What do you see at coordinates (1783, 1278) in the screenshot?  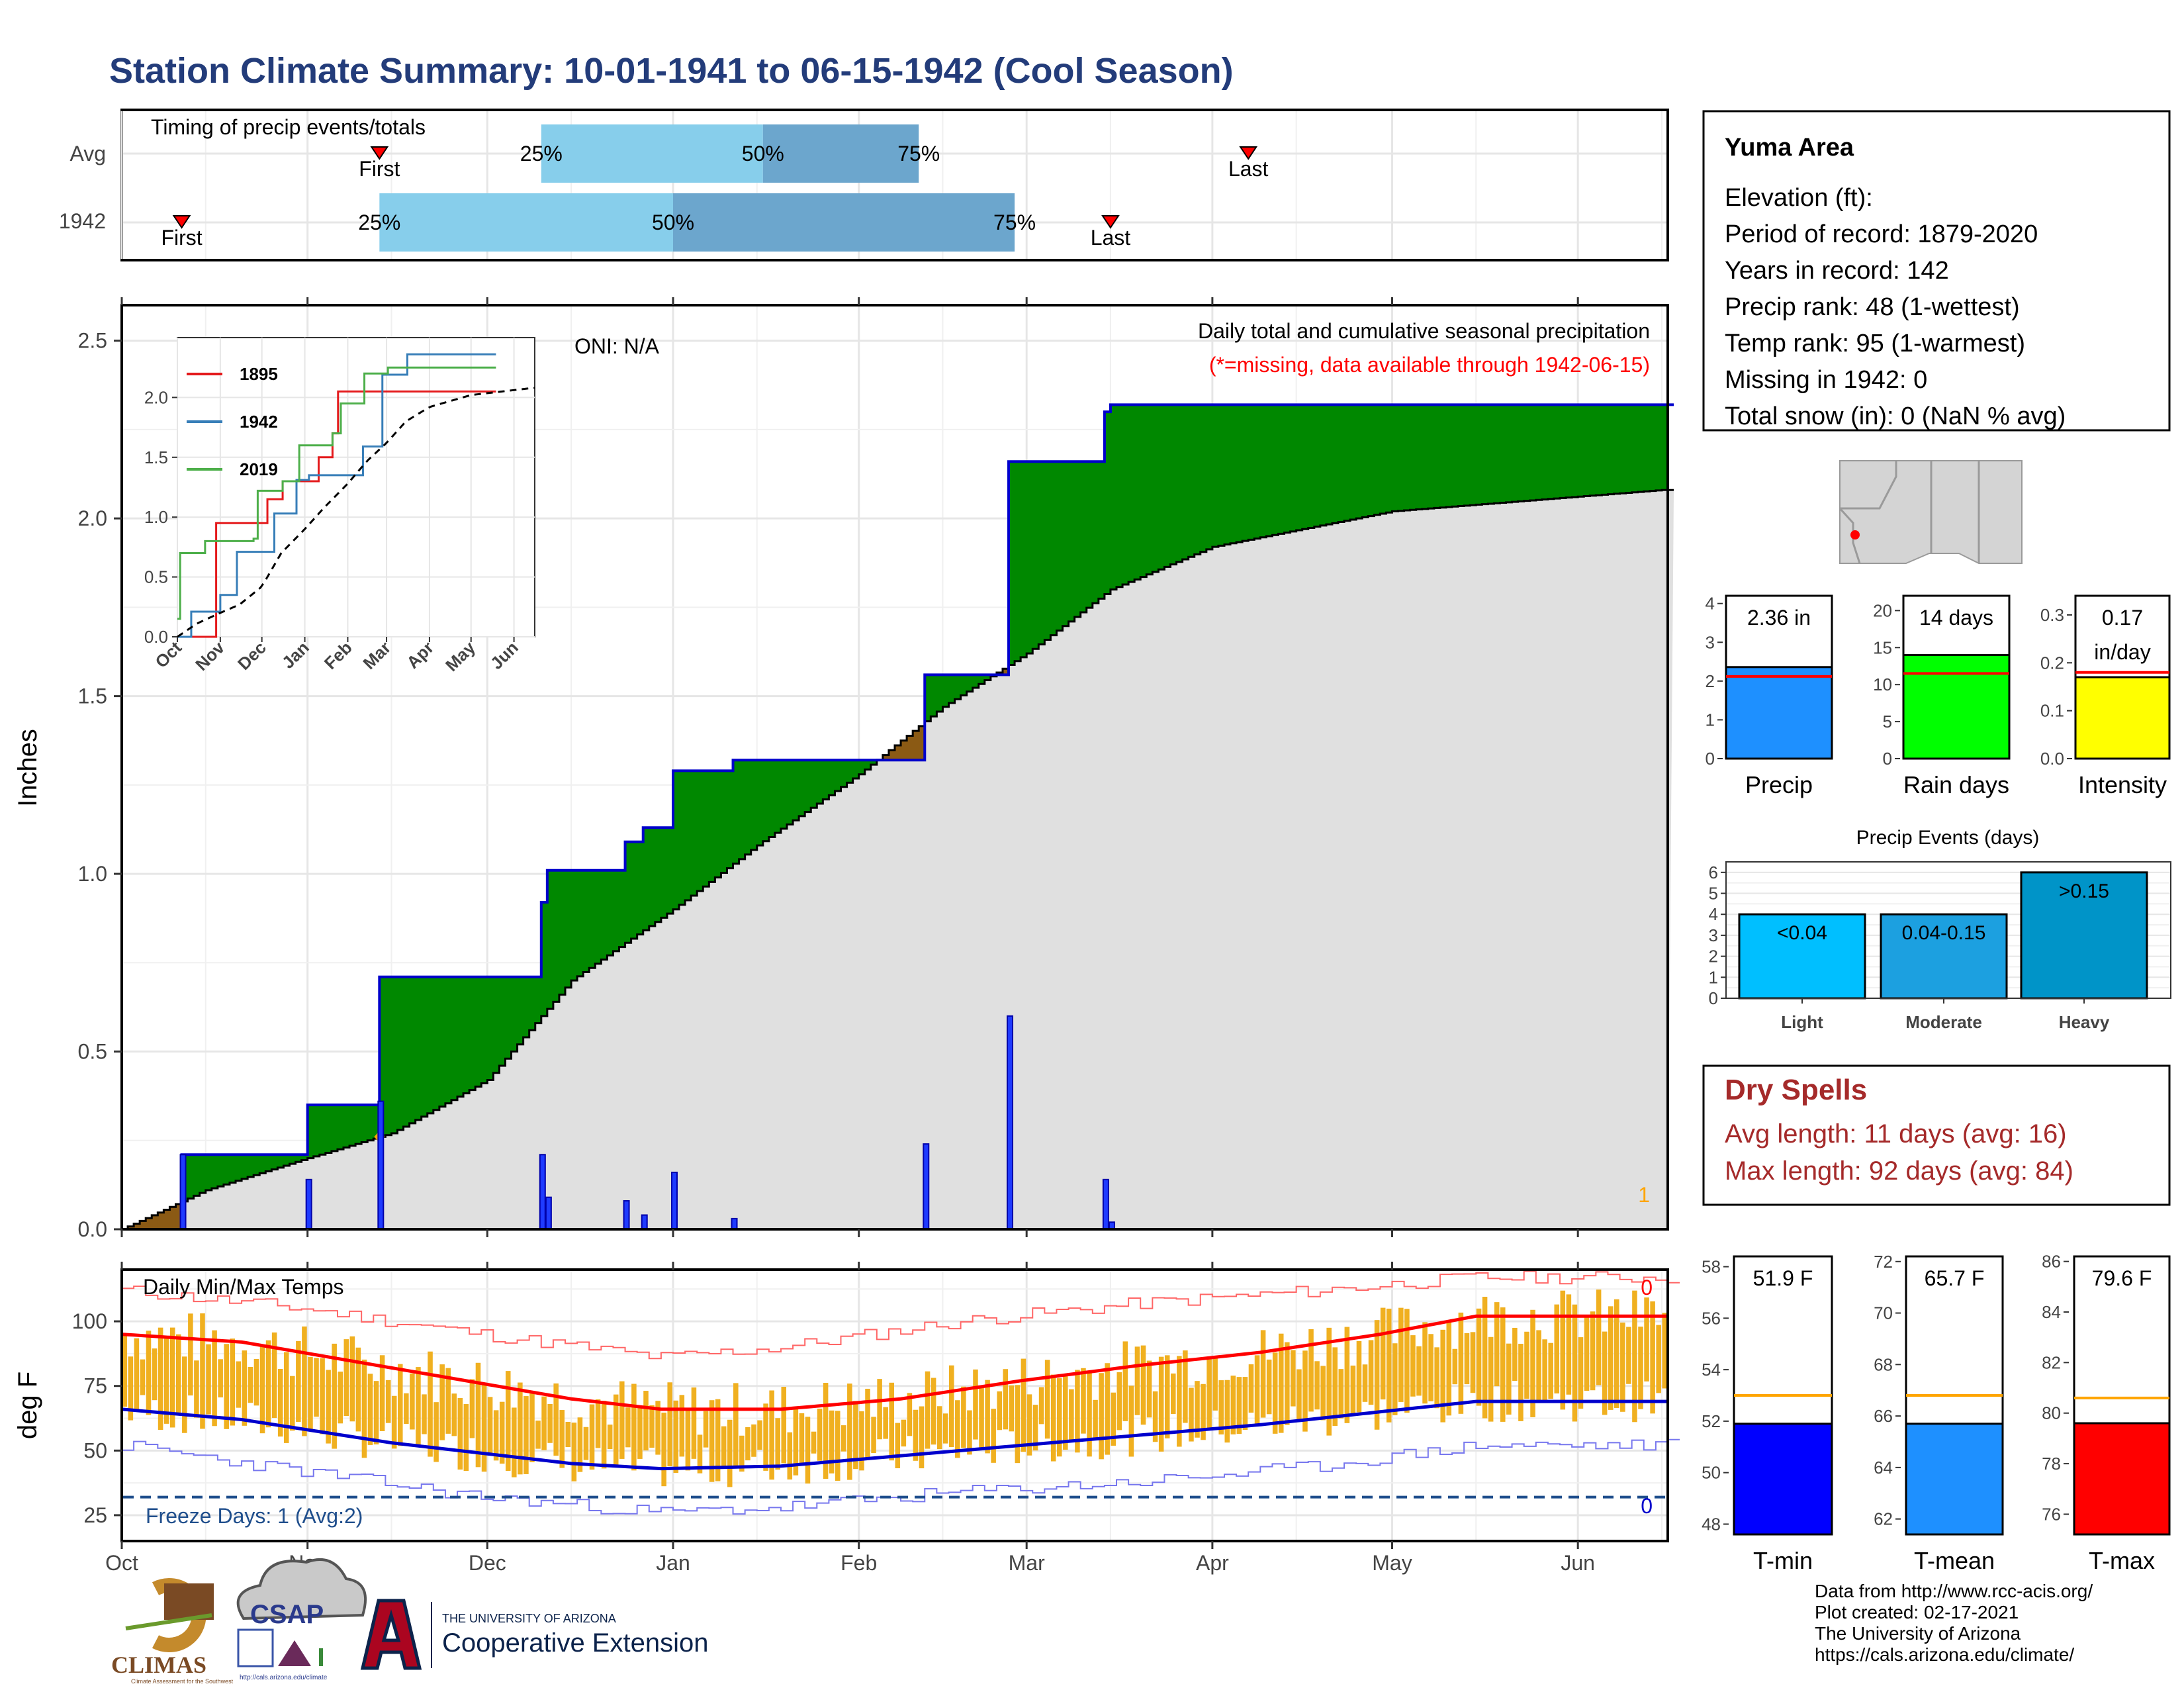 I see `summary-value-label: 51.9 F` at bounding box center [1783, 1278].